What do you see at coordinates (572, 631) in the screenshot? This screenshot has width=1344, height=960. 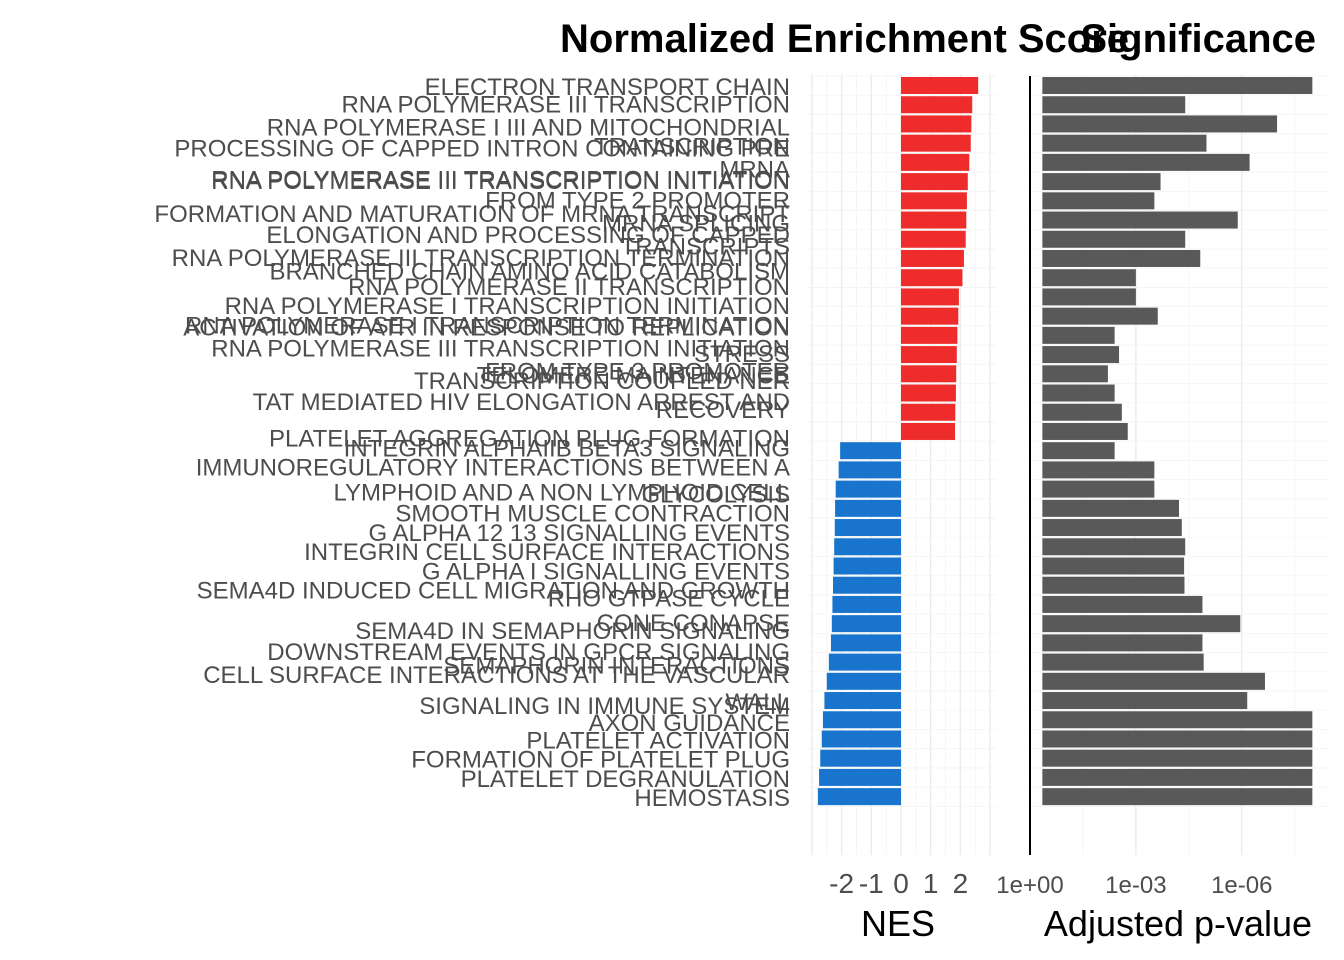 I see `pathway-label: SEMA4D IN SEMAPHORIN SIGNALING` at bounding box center [572, 631].